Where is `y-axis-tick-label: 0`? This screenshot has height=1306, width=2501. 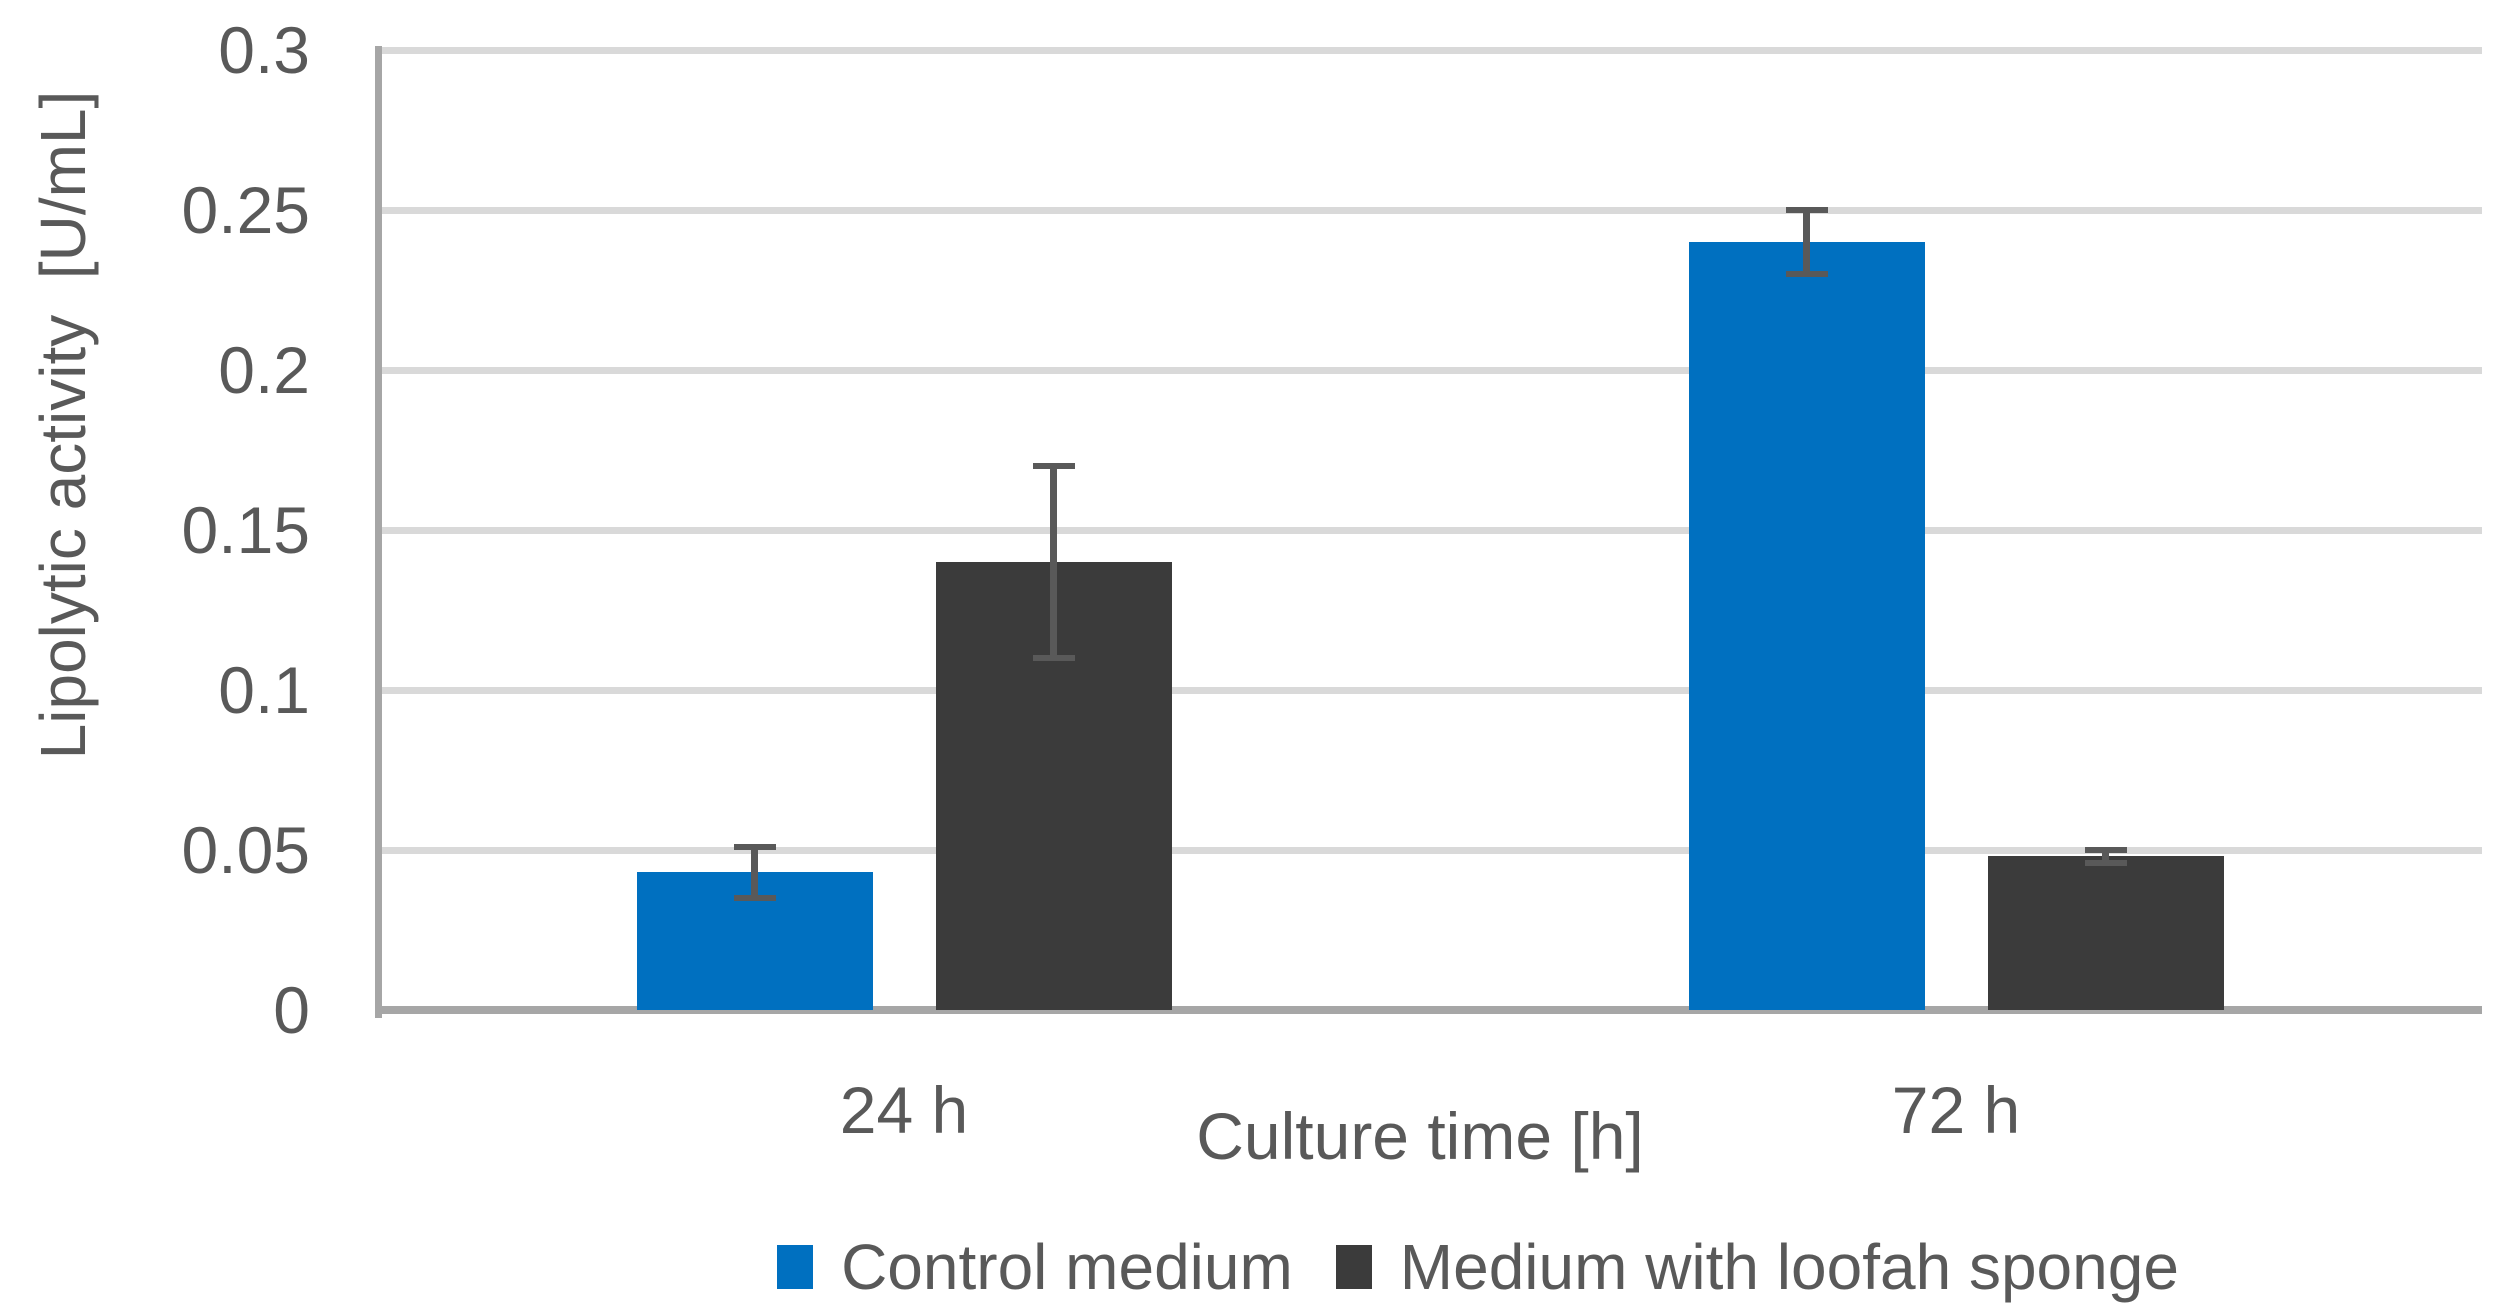
y-axis-tick-label: 0 is located at coordinates (291, 1010).